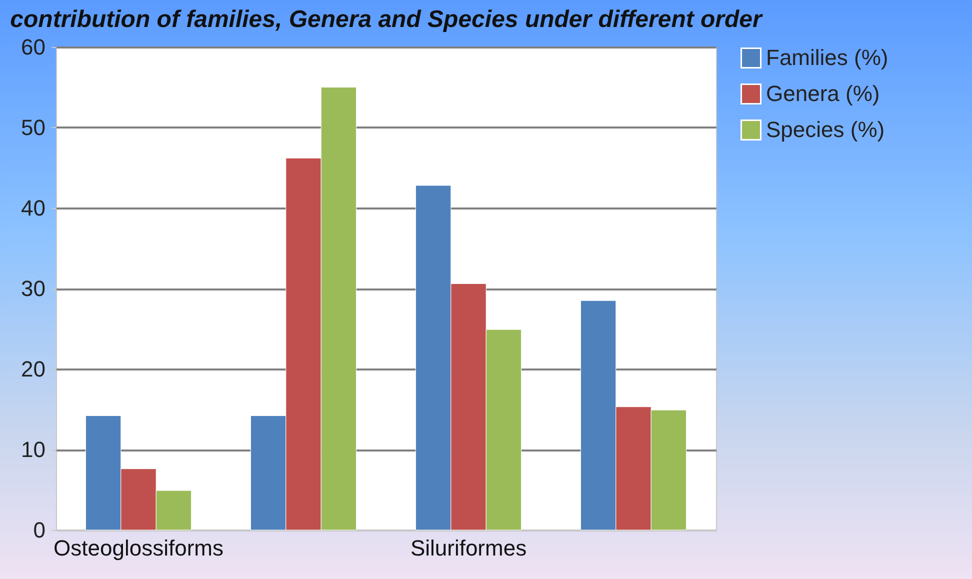 The height and width of the screenshot is (579, 972). What do you see at coordinates (825, 129) in the screenshot?
I see `legend-label: Species (%)` at bounding box center [825, 129].